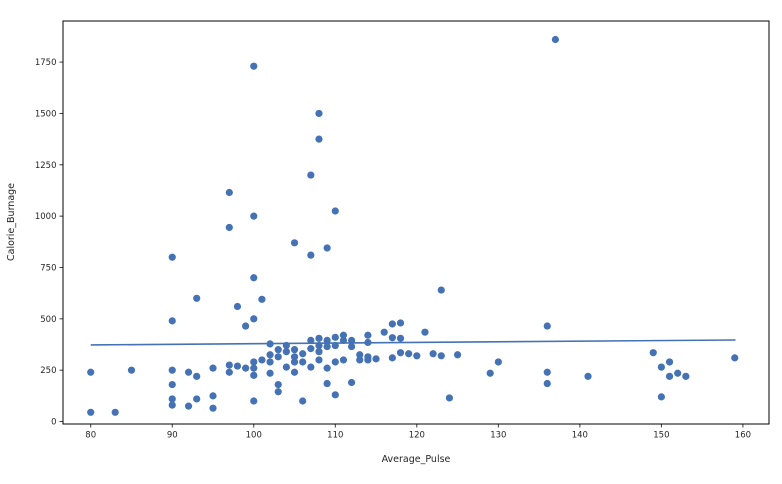  Describe the element at coordinates (11, 222) in the screenshot. I see `y-axis-label: Calorie_Burnage` at that location.